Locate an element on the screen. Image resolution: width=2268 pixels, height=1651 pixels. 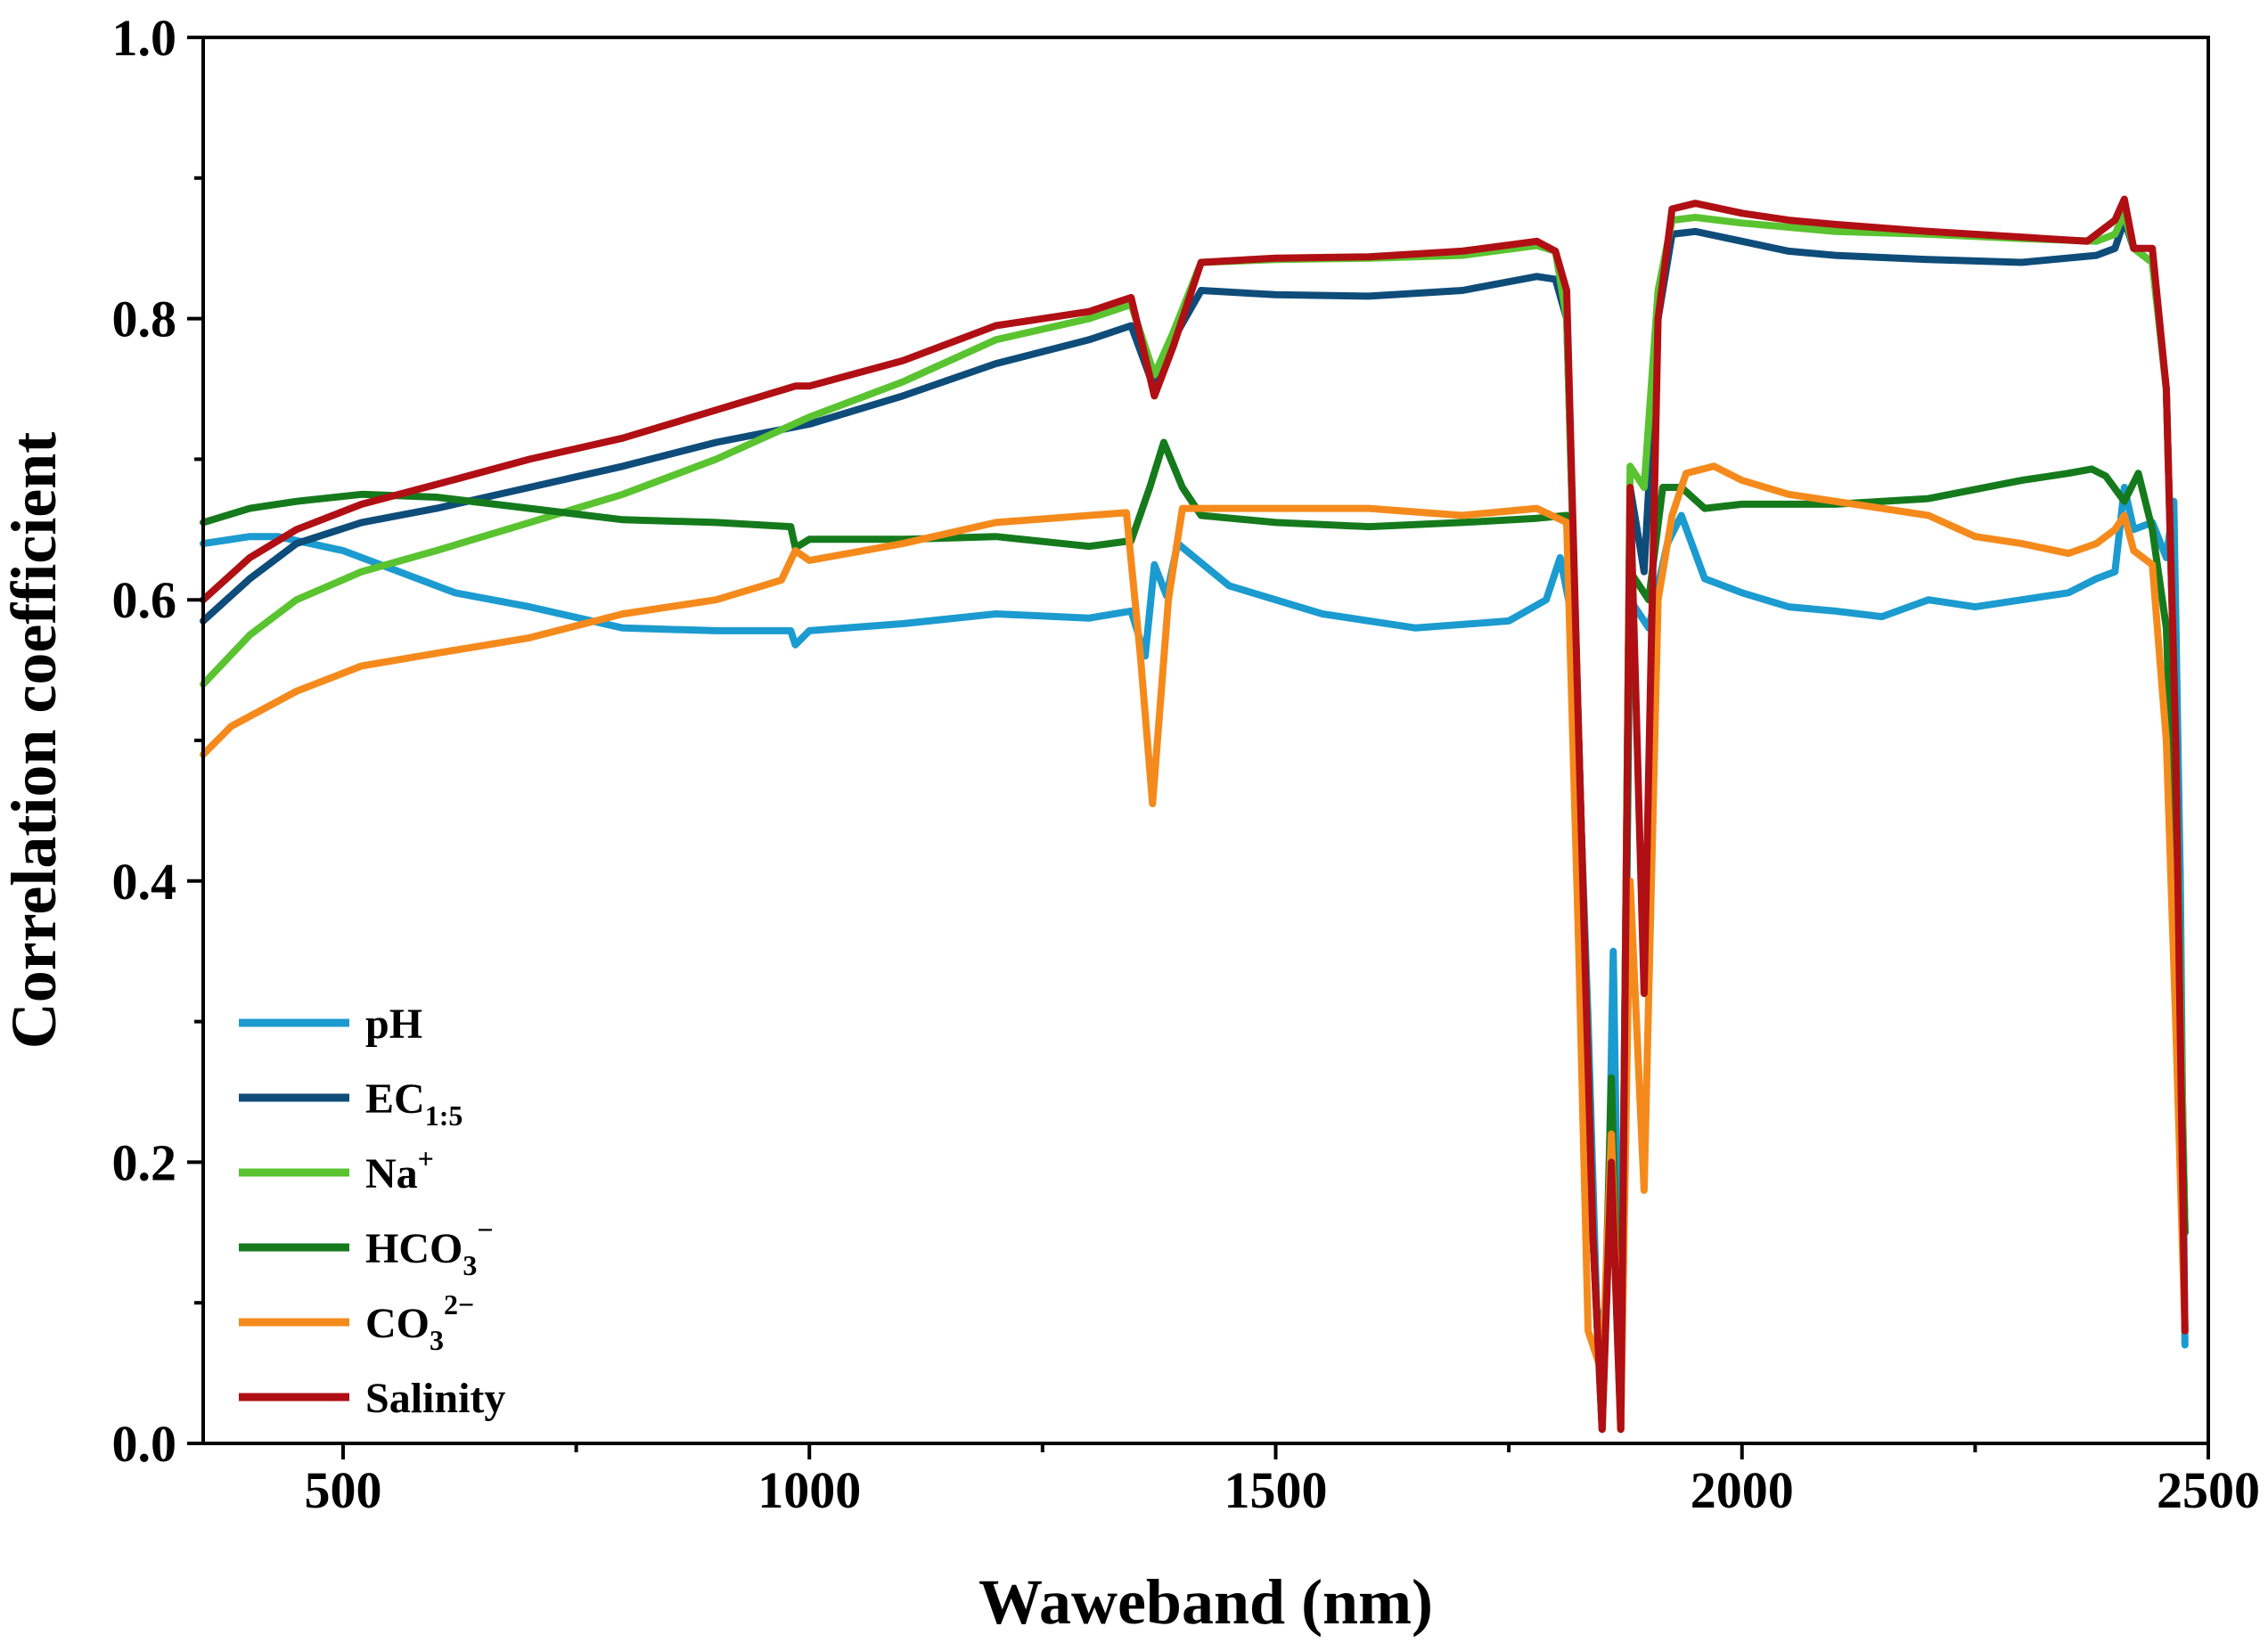
legend-label-main: Salinity is located at coordinates (435, 1398).